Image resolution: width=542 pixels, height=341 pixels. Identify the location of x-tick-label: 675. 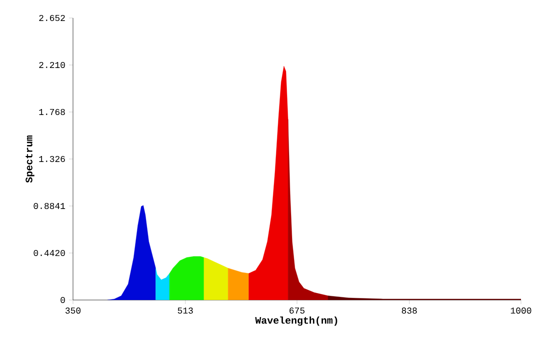
(297, 311).